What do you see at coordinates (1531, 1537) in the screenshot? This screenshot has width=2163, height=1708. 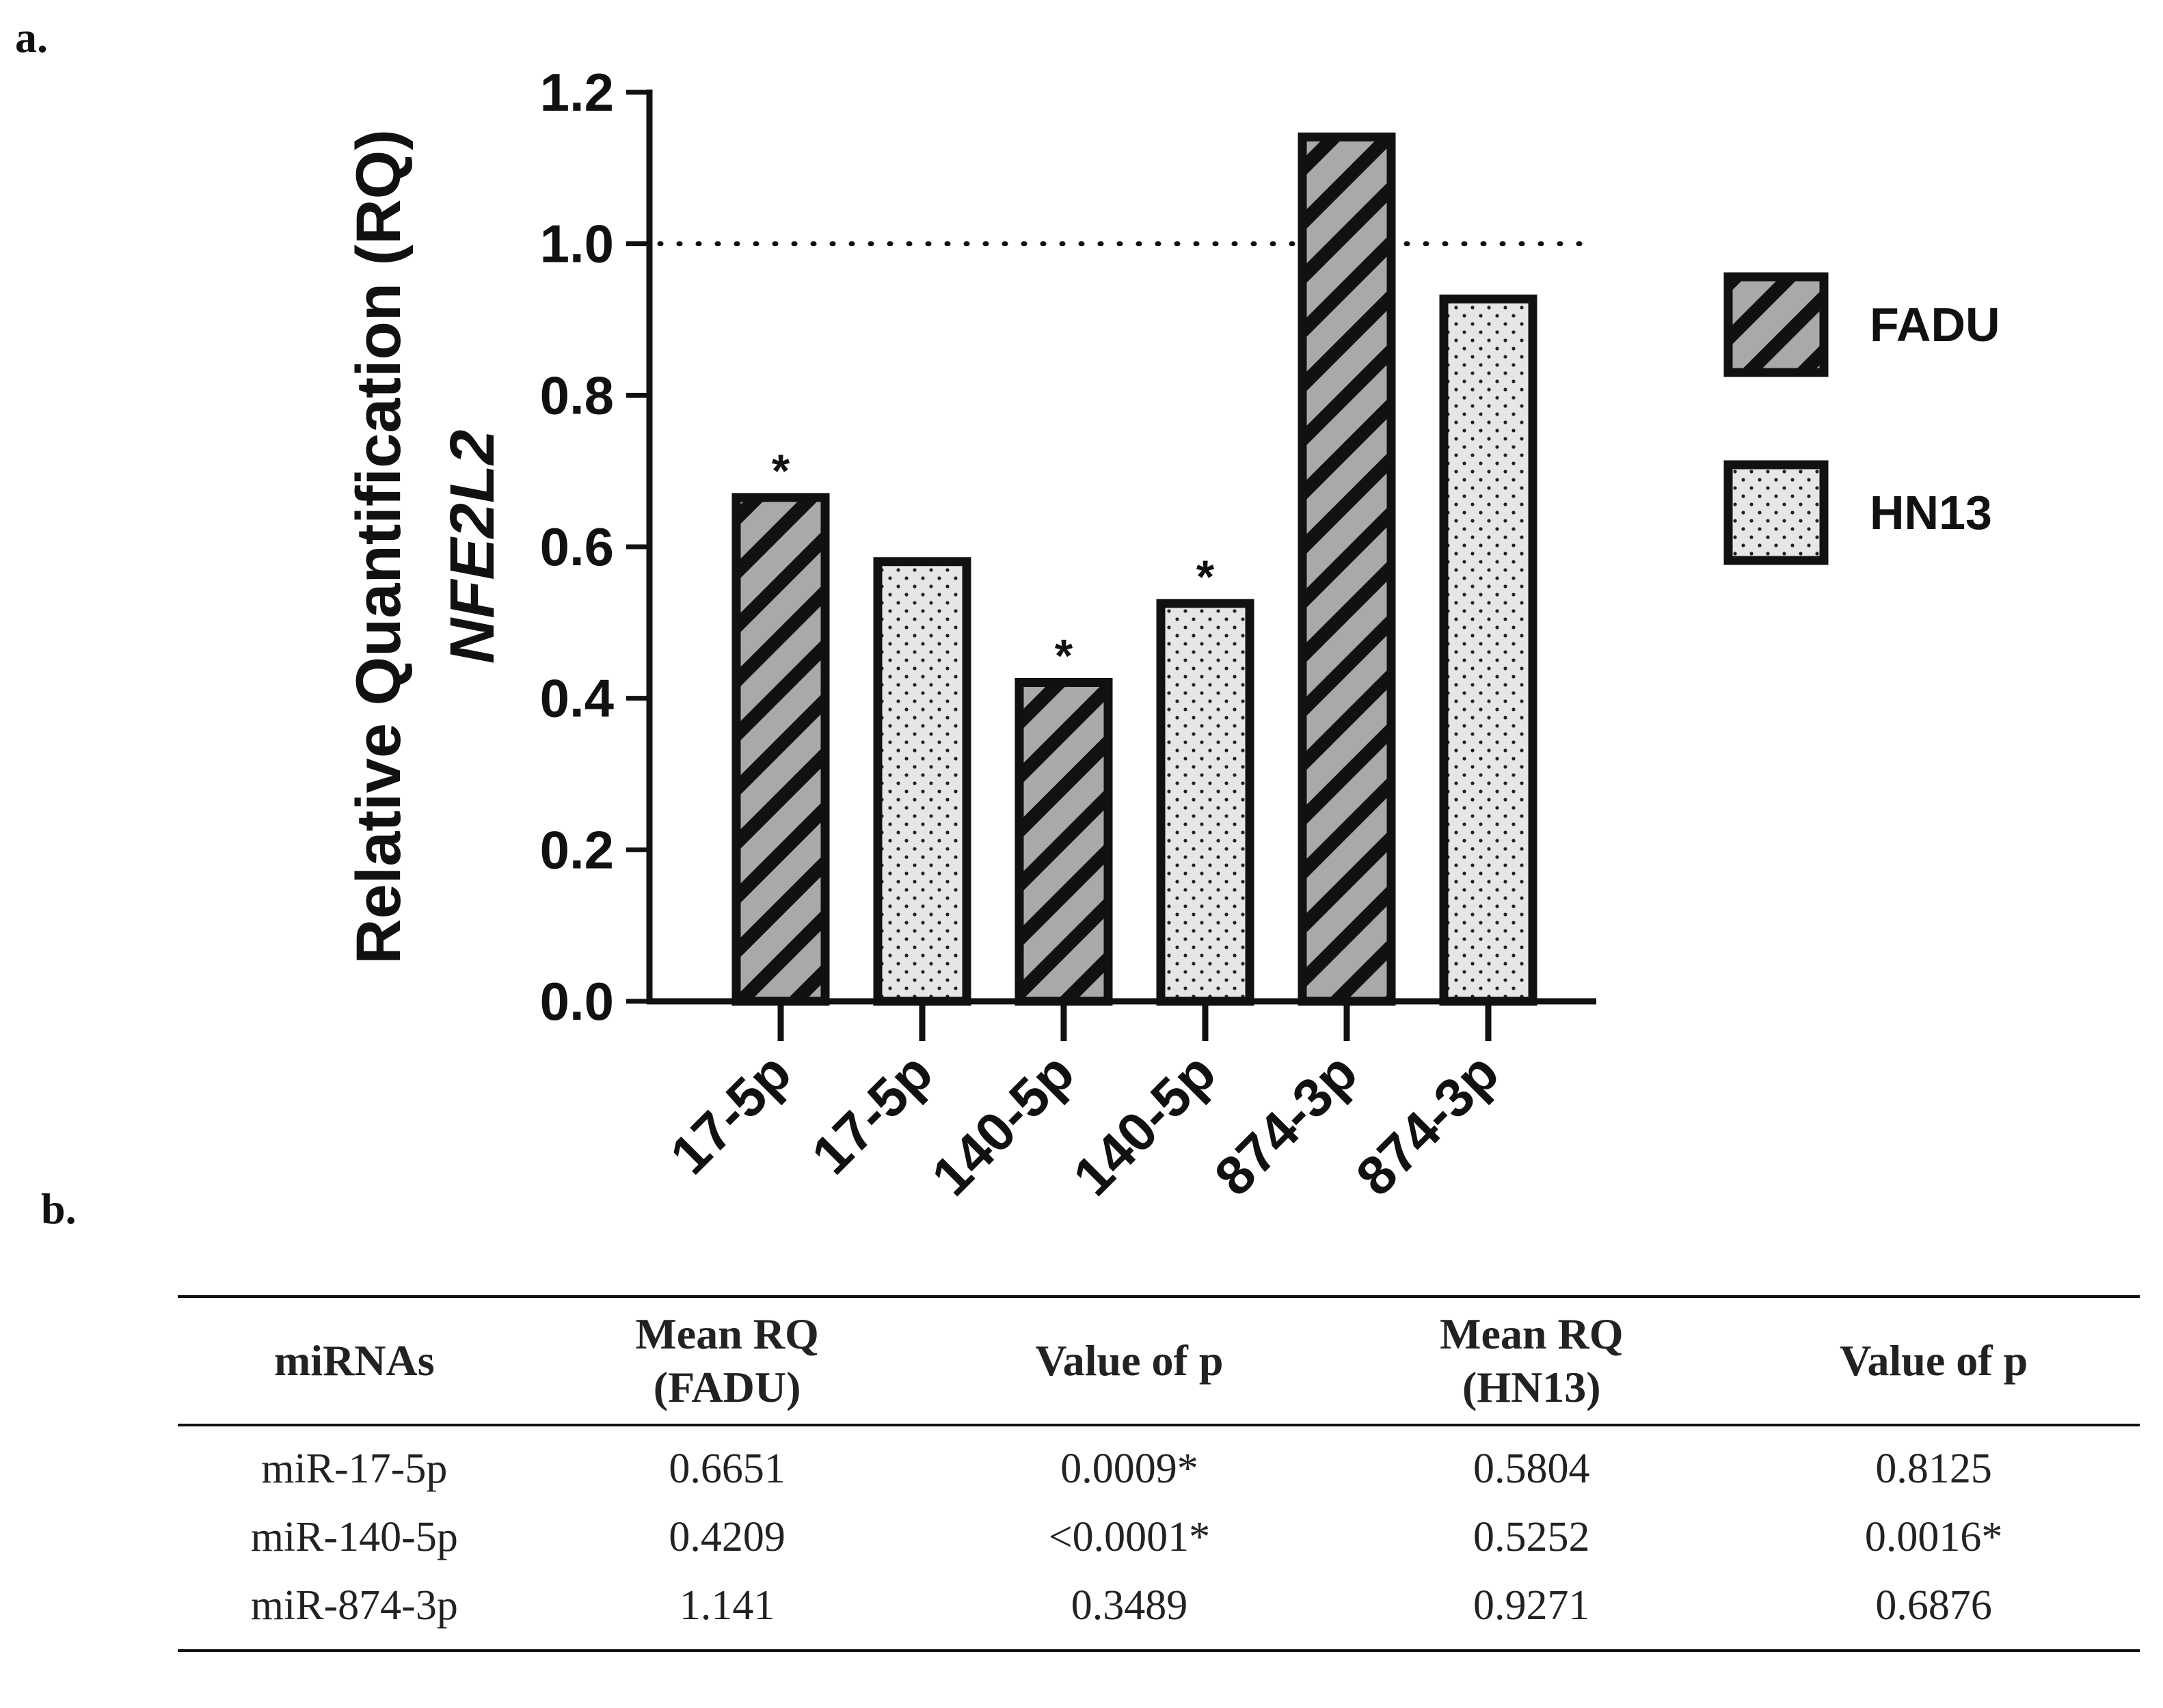 I see `table-cell: 0.5252` at bounding box center [1531, 1537].